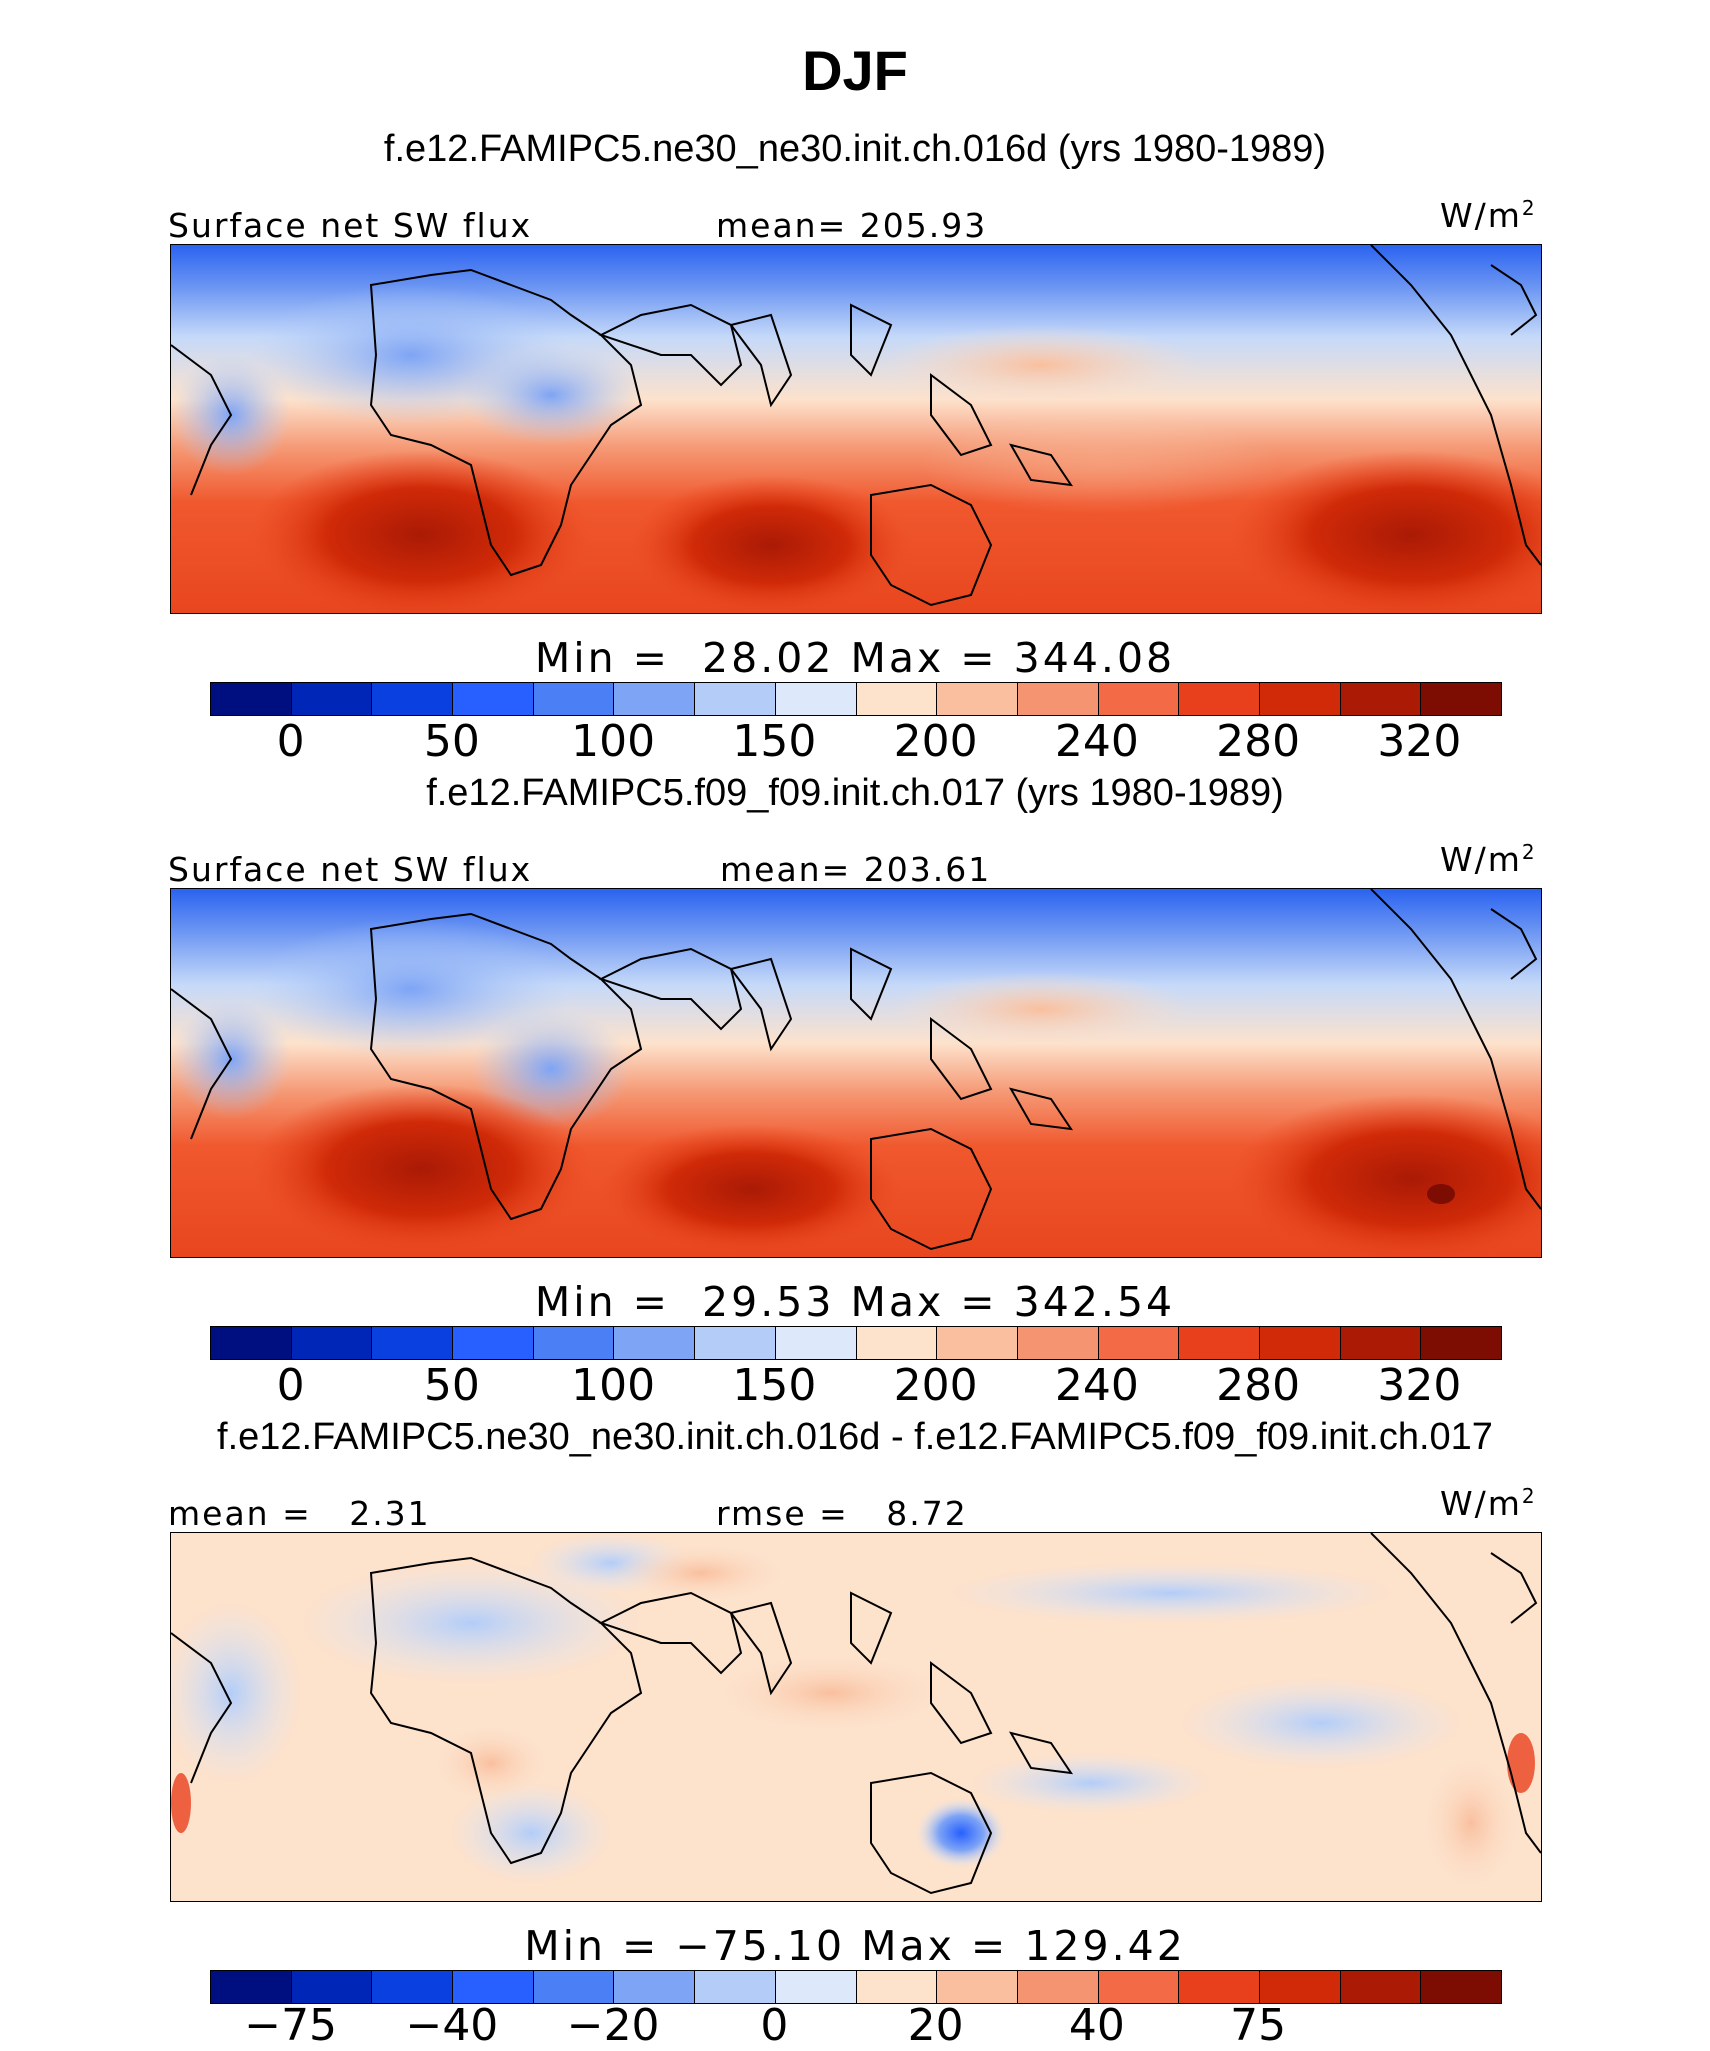  I want to click on panel-2-units: W/m2, so click(1488, 859).